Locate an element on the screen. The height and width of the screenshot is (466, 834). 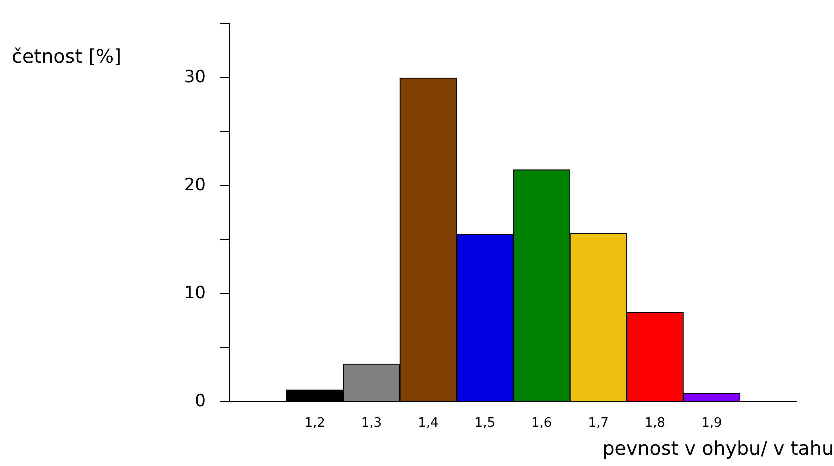
y-tick-label: 0 is located at coordinates (200, 401).